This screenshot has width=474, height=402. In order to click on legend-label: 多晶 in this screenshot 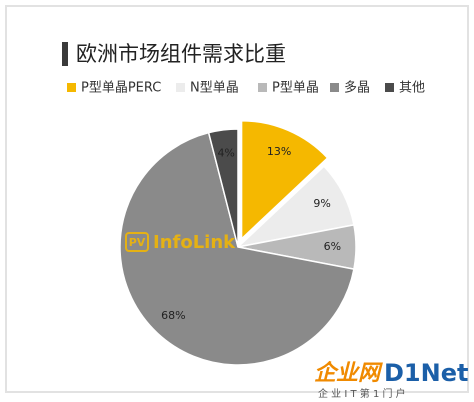, I will do `click(357, 88)`.